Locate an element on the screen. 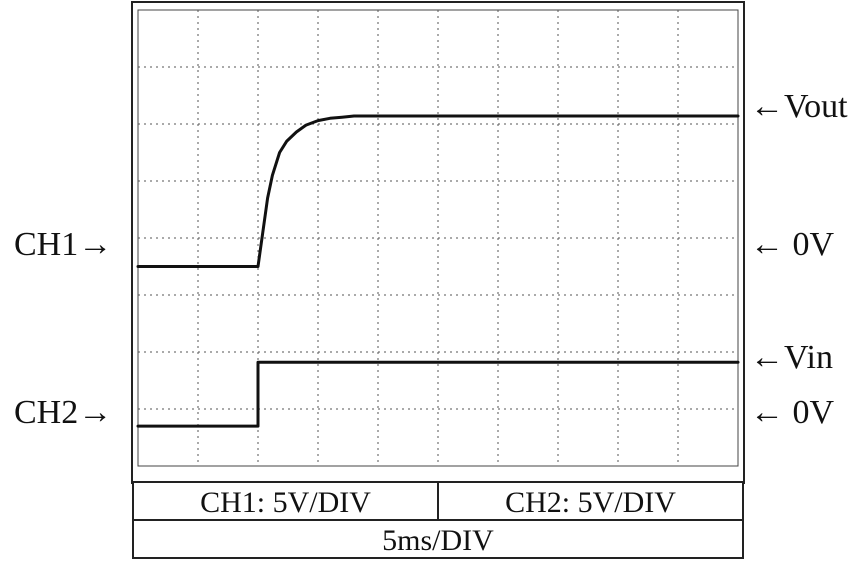 This screenshot has height=561, width=868. vout-label: ←Vout is located at coordinates (799, 106).